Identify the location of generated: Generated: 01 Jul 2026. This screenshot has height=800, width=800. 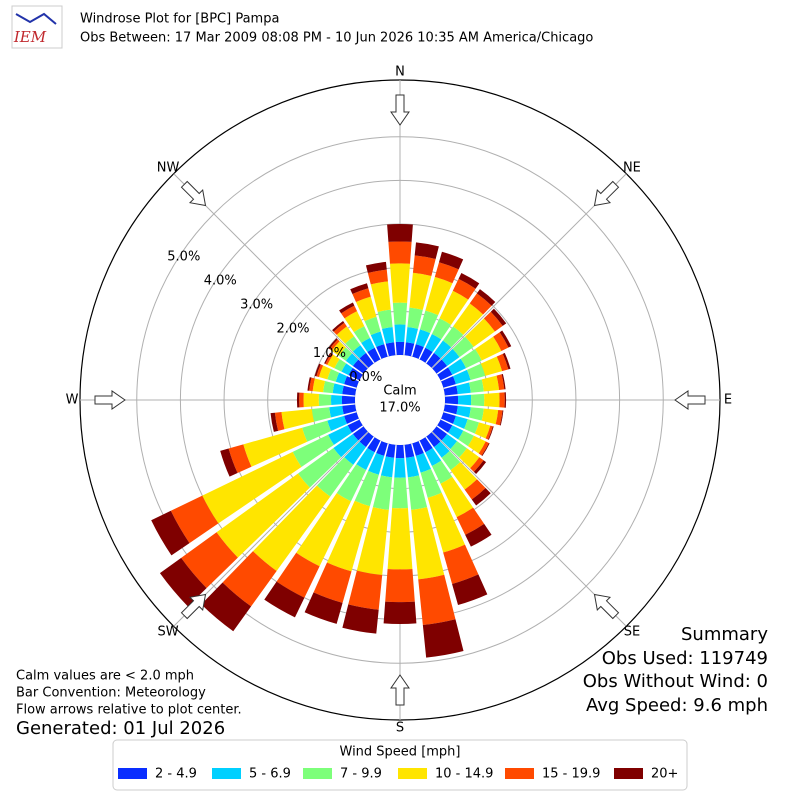
(120, 728).